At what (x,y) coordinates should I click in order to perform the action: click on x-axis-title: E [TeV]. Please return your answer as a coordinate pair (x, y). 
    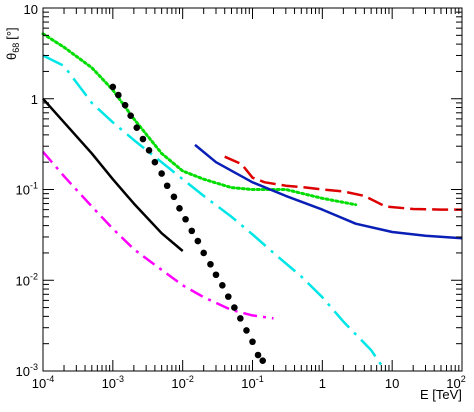
    Looking at the image, I should click on (441, 394).